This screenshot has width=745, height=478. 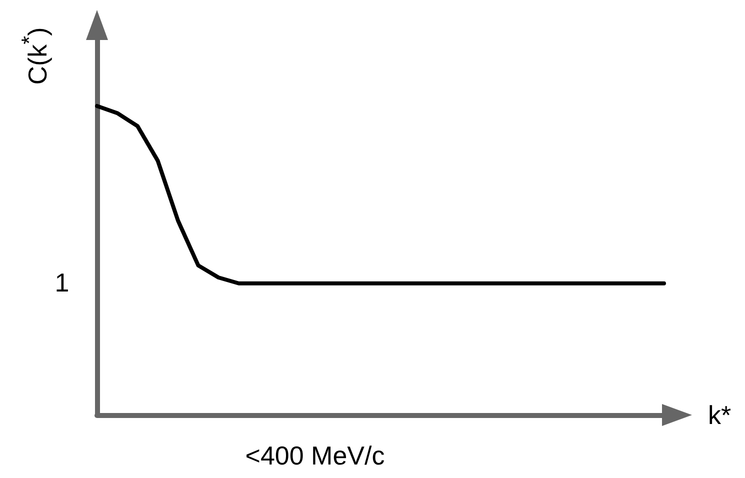 I want to click on text: 1, so click(x=62, y=283).